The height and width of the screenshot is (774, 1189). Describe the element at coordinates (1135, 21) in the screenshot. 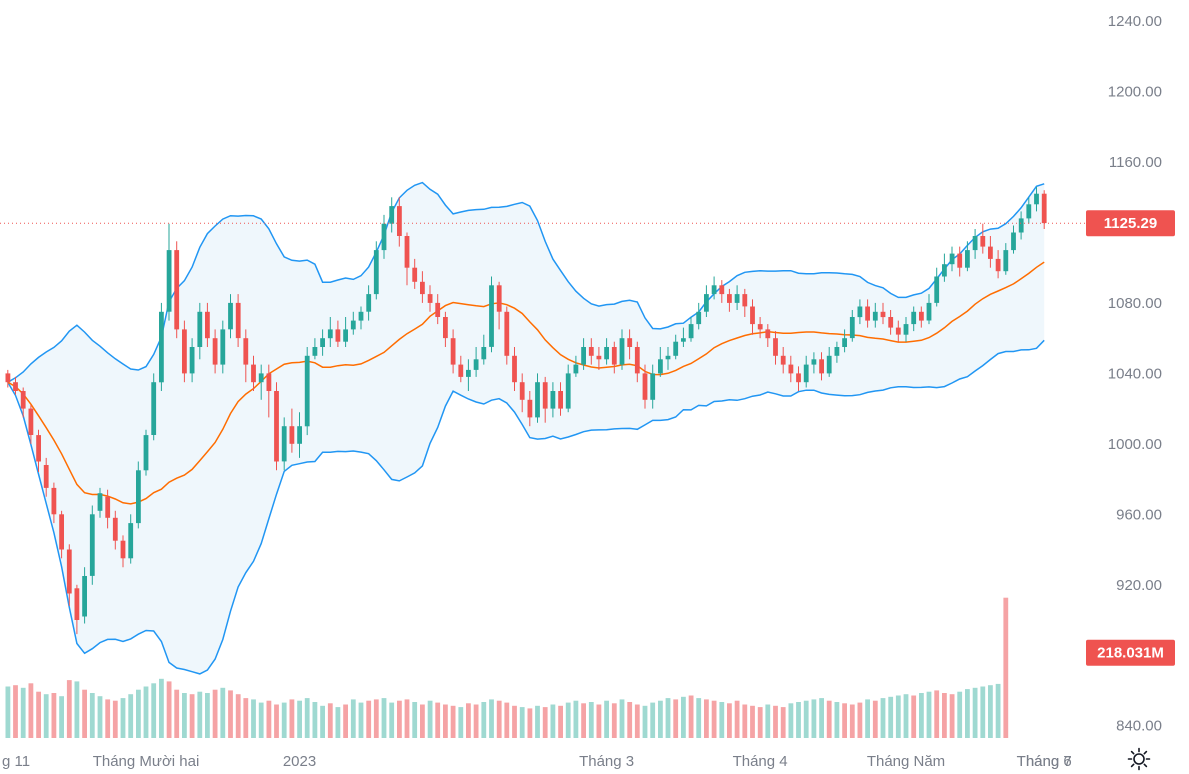

I see `price-tick-label: 1240.00` at that location.